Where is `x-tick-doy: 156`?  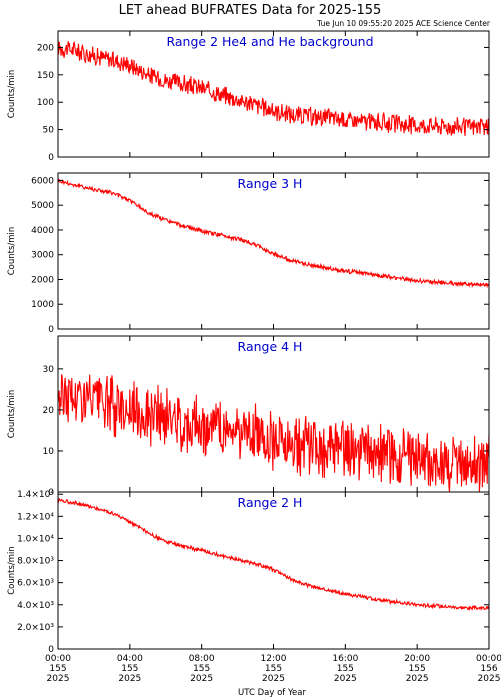 x-tick-doy: 156 is located at coordinates (488, 669).